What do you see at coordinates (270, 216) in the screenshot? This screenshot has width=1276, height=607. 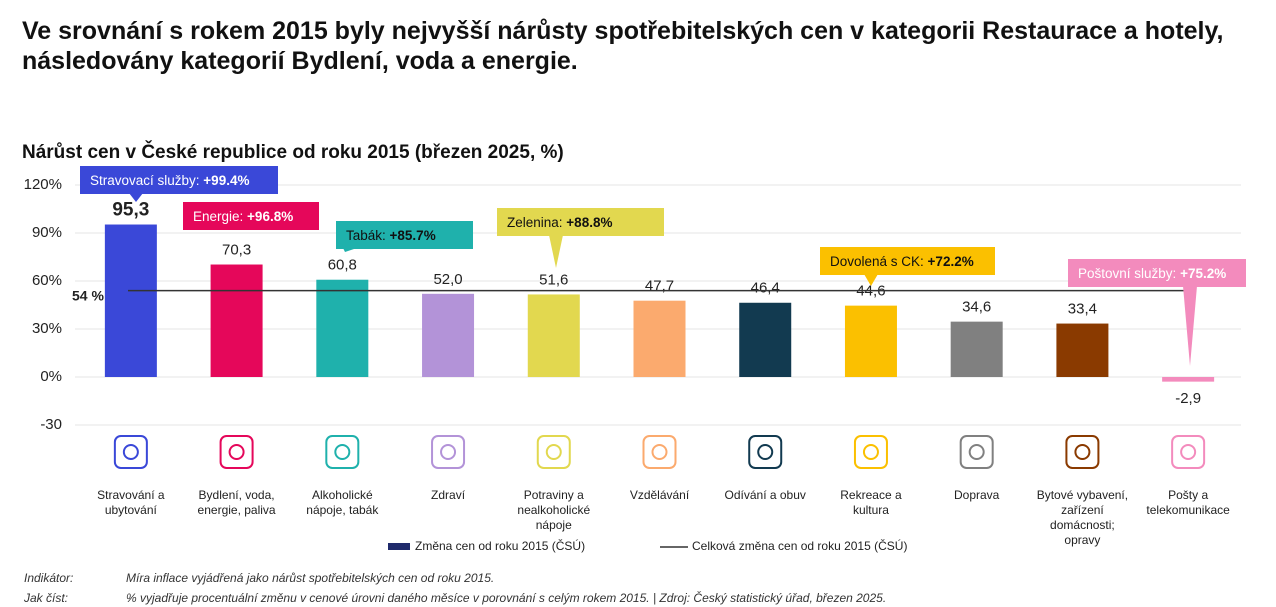 I see `callout-value: +96.8%` at bounding box center [270, 216].